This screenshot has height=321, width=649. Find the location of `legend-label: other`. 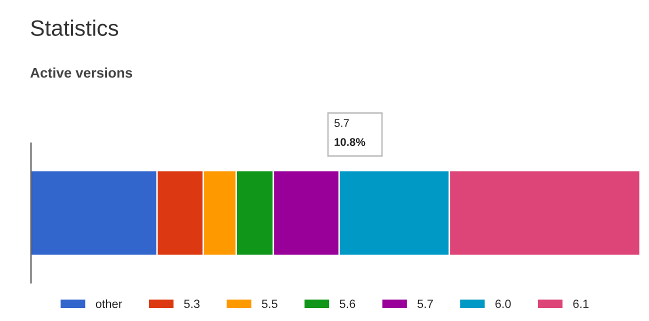

legend-label: other is located at coordinates (109, 303).